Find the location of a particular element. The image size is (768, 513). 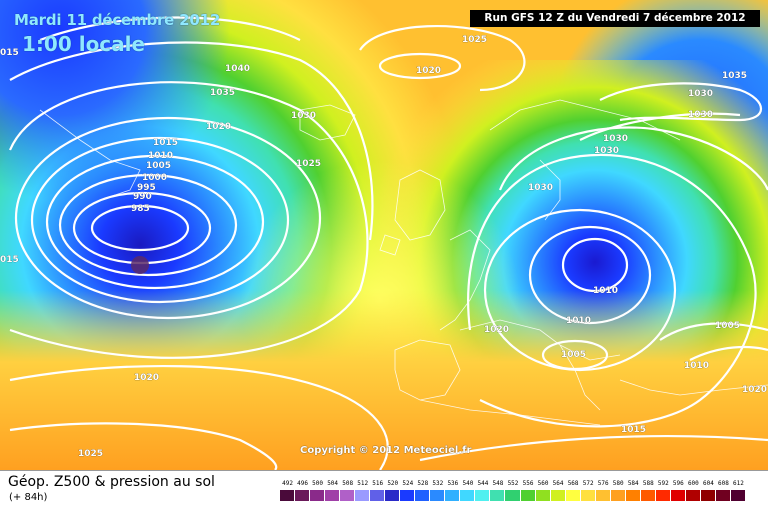

isobar-label: 985 is located at coordinates (140, 209).